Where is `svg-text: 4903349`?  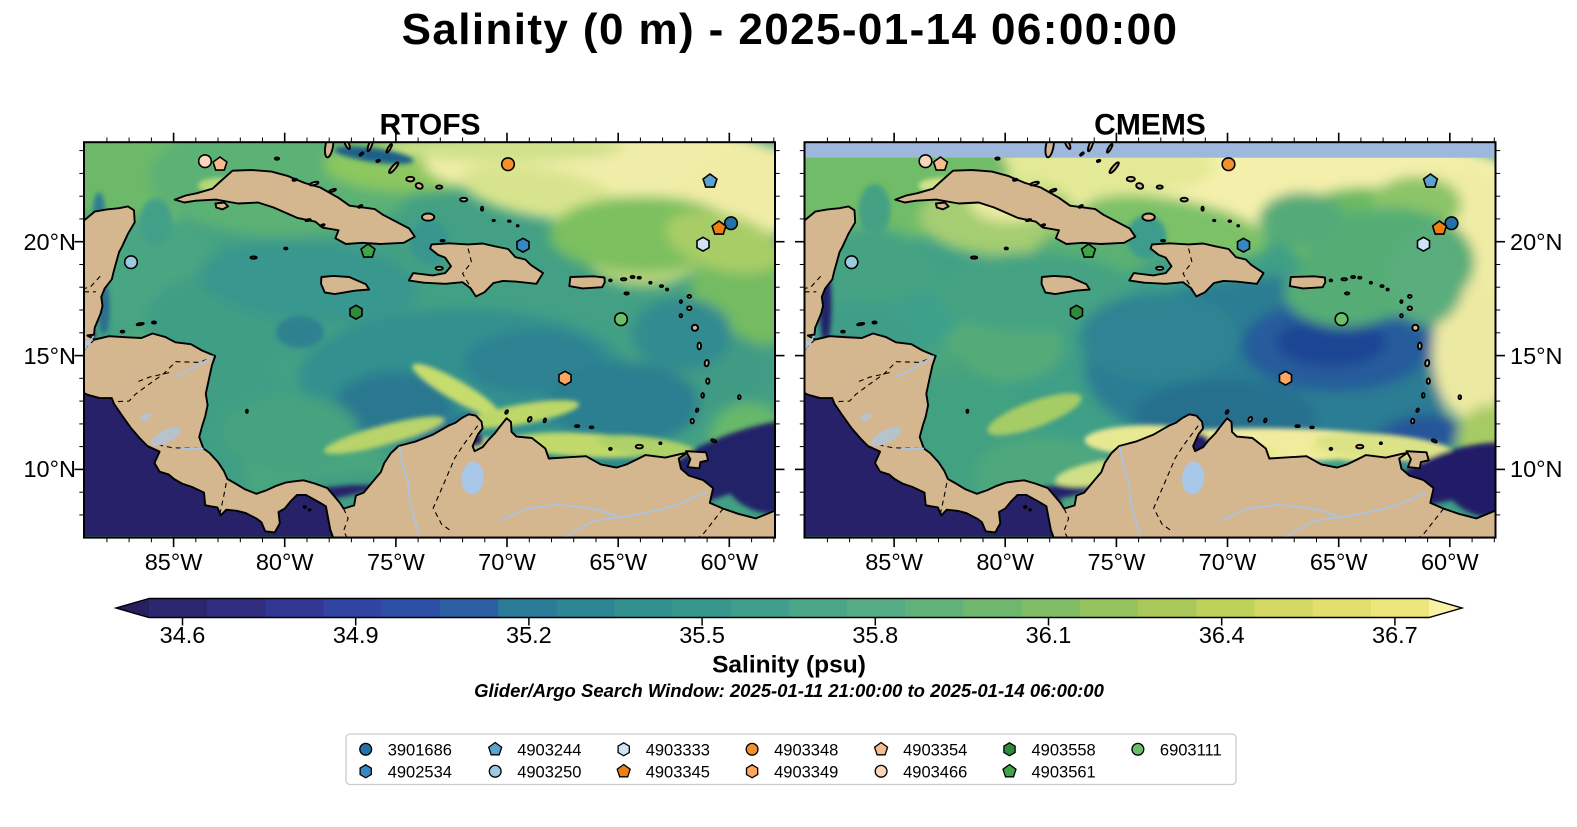
svg-text: 4903349 is located at coordinates (806, 772).